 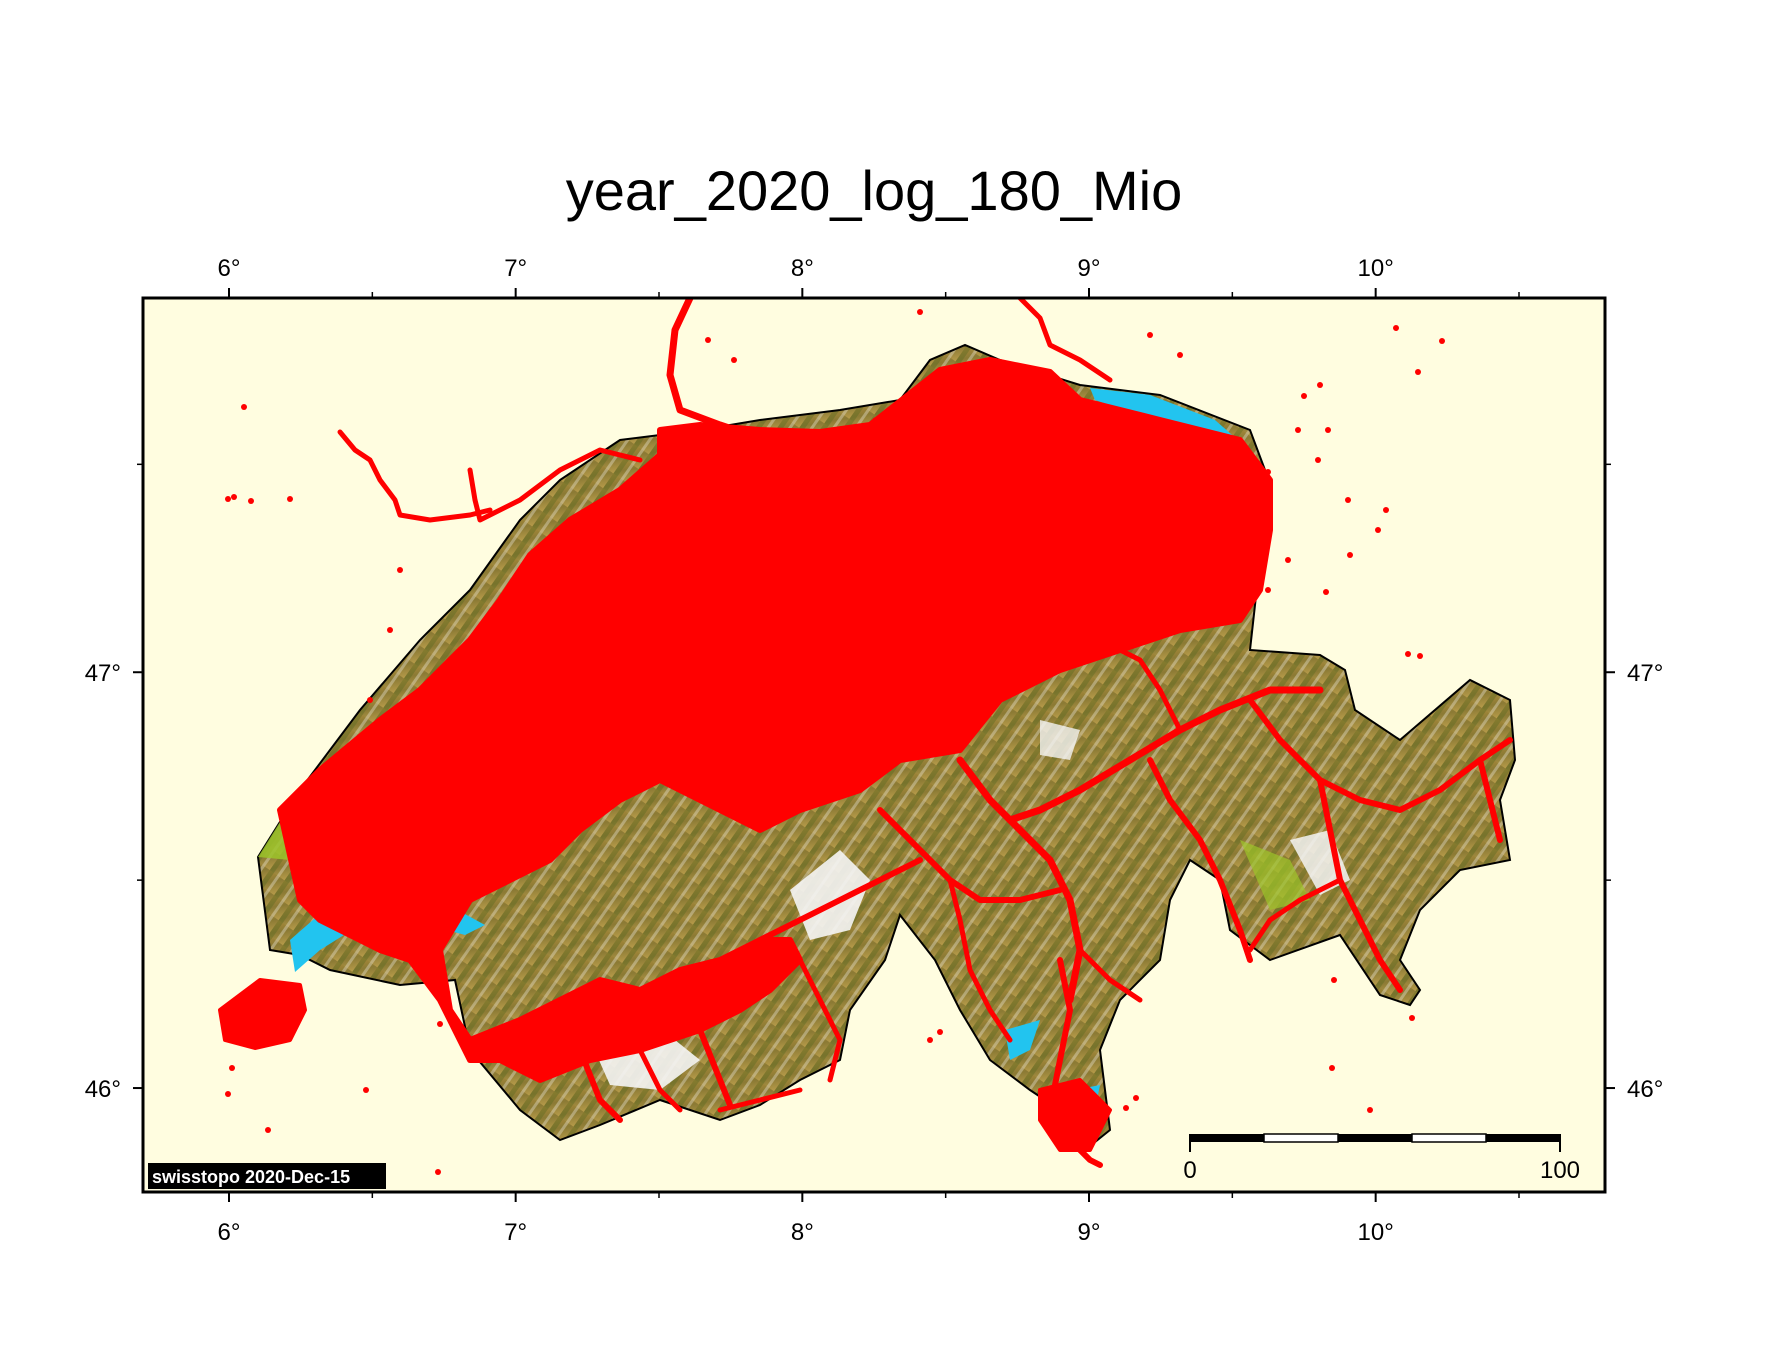 What do you see at coordinates (1560, 1170) in the screenshot?
I see `scale-end-label: 100` at bounding box center [1560, 1170].